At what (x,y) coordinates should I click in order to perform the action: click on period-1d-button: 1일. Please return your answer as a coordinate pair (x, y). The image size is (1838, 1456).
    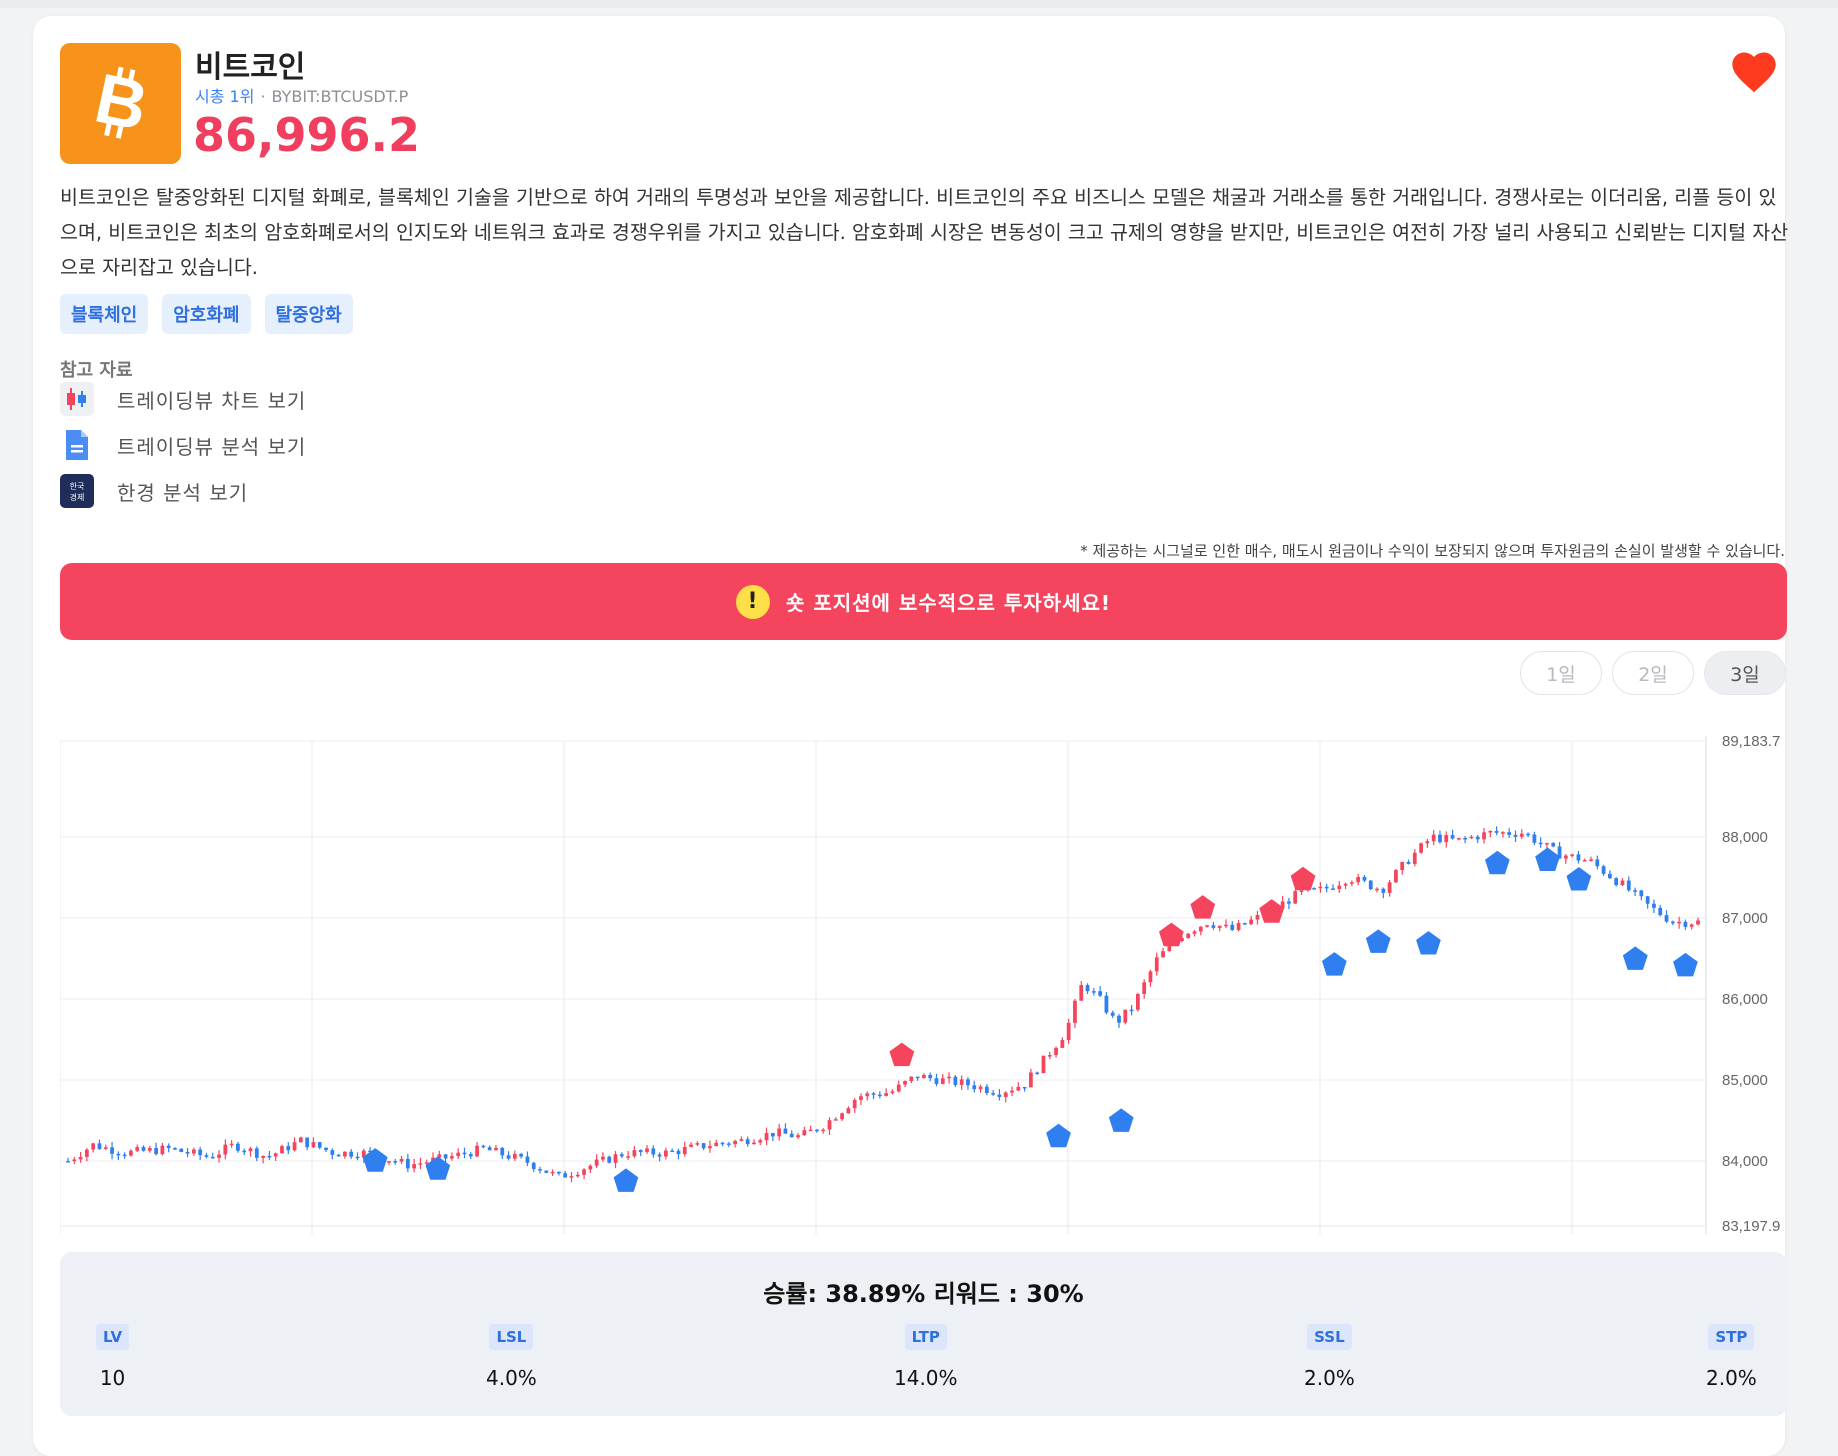
    Looking at the image, I should click on (1561, 673).